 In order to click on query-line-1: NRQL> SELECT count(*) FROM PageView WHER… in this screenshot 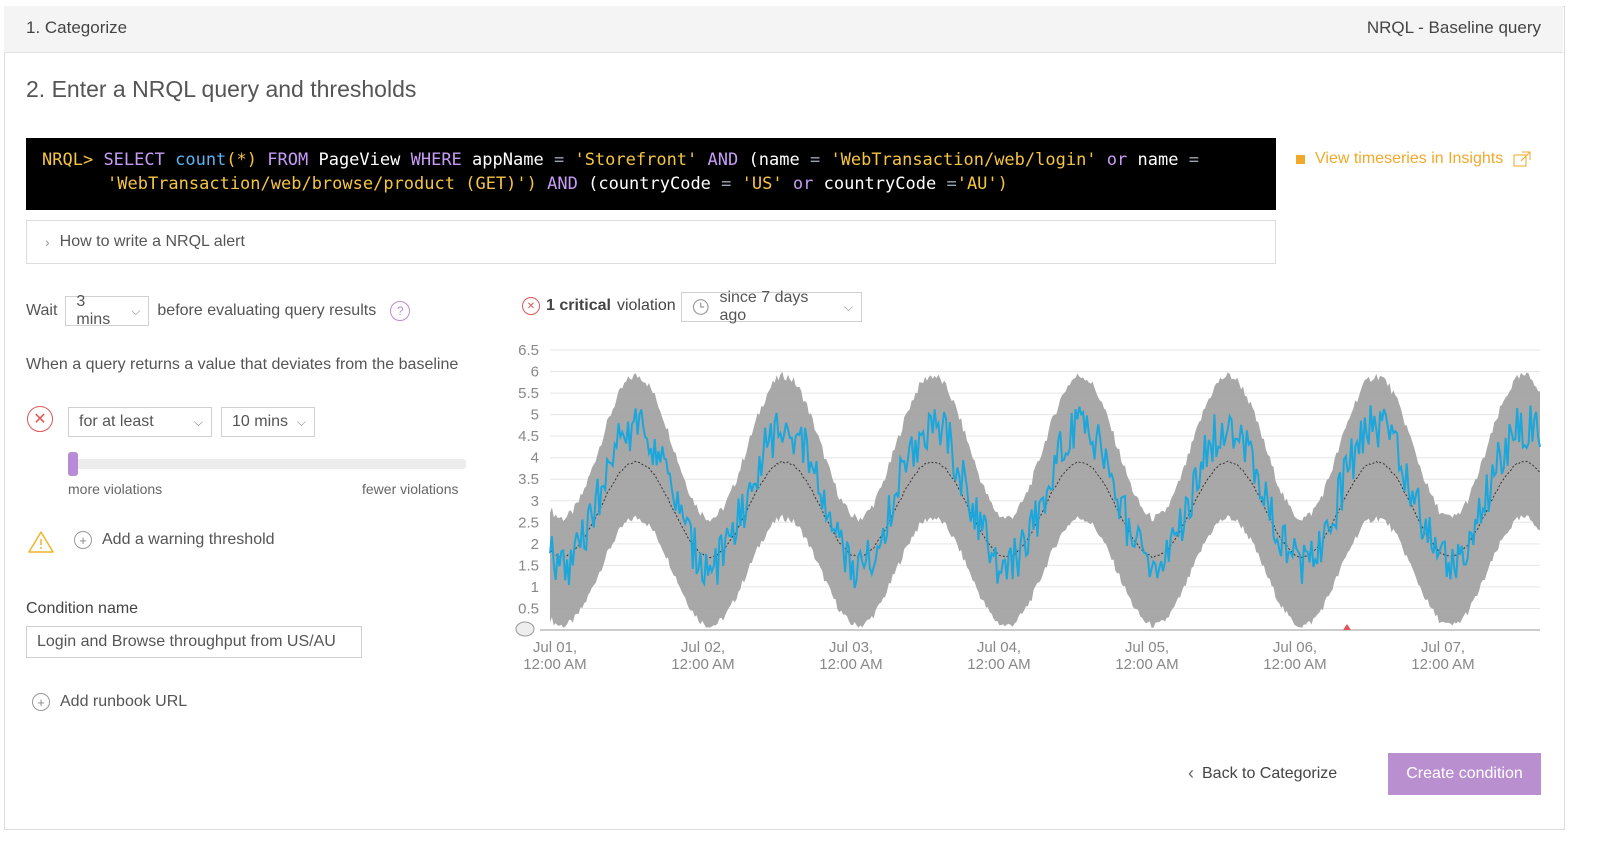, I will do `click(659, 160)`.